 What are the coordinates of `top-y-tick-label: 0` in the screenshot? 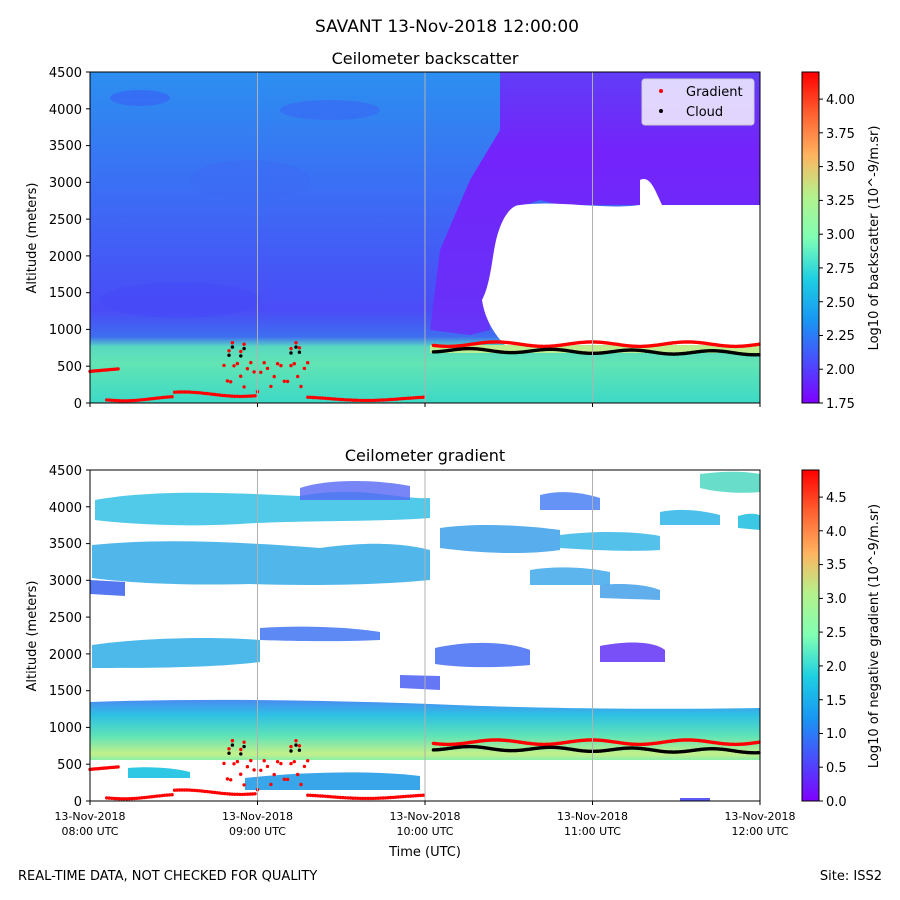 It's located at (78, 404).